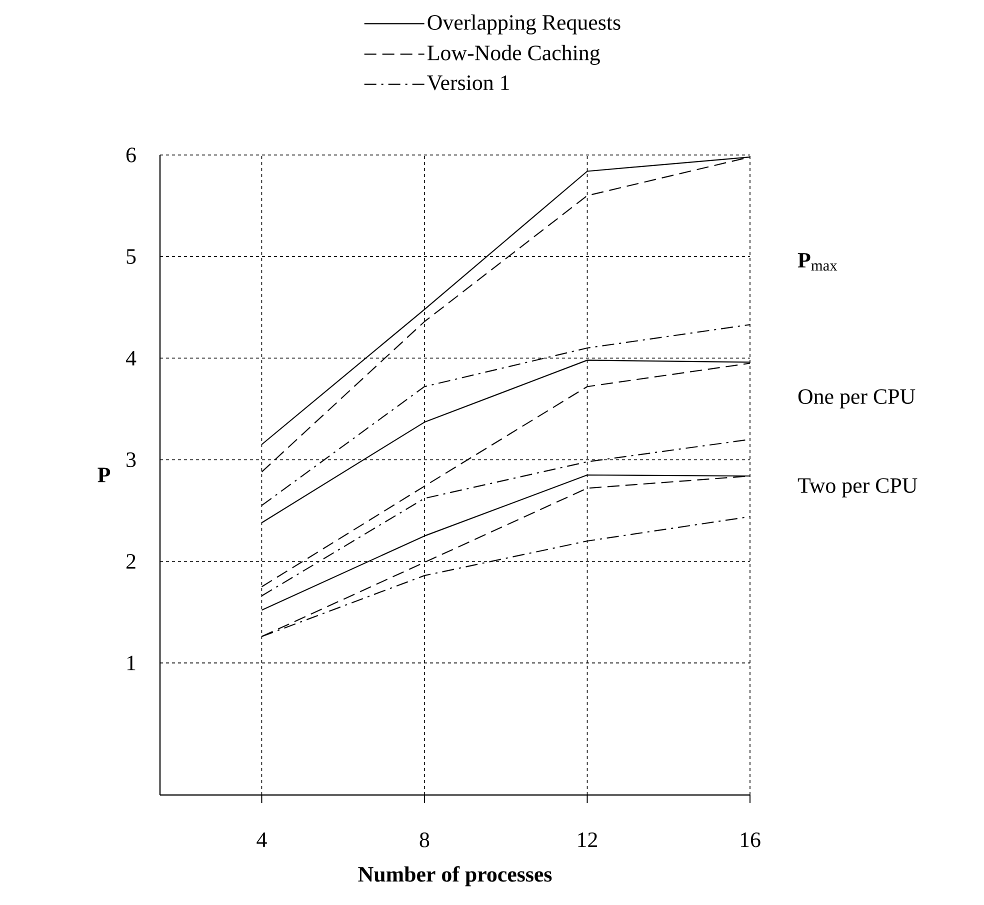  What do you see at coordinates (455, 876) in the screenshot?
I see `x-axis-title: Number of processes` at bounding box center [455, 876].